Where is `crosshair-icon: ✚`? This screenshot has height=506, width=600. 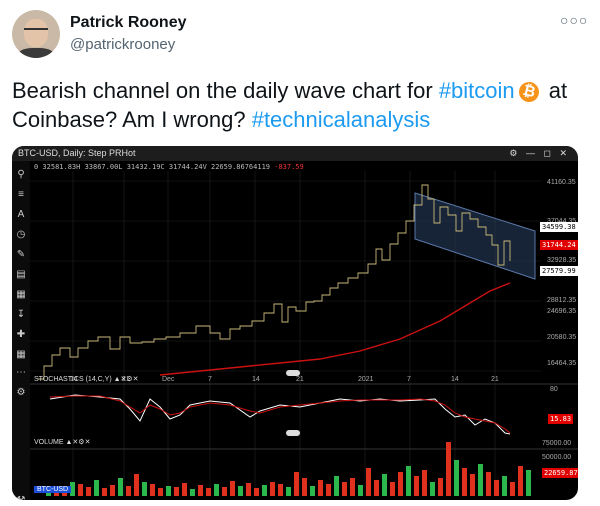
crosshair-icon: ✚ is located at coordinates (21, 334).